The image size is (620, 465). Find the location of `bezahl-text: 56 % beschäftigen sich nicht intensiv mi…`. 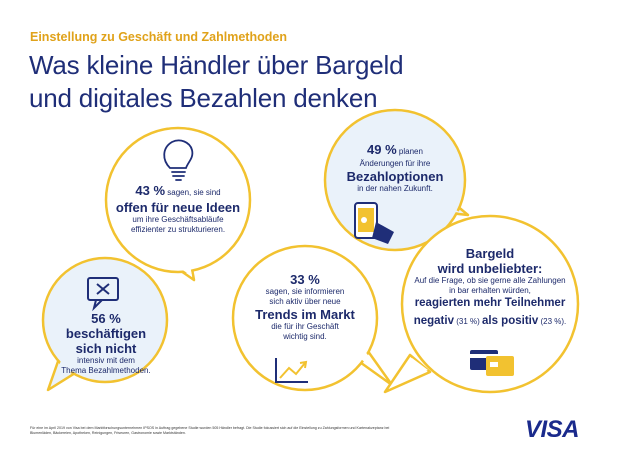

bezahl-text: 56 % beschäftigen sich nicht intensiv mi… is located at coordinates (106, 343).